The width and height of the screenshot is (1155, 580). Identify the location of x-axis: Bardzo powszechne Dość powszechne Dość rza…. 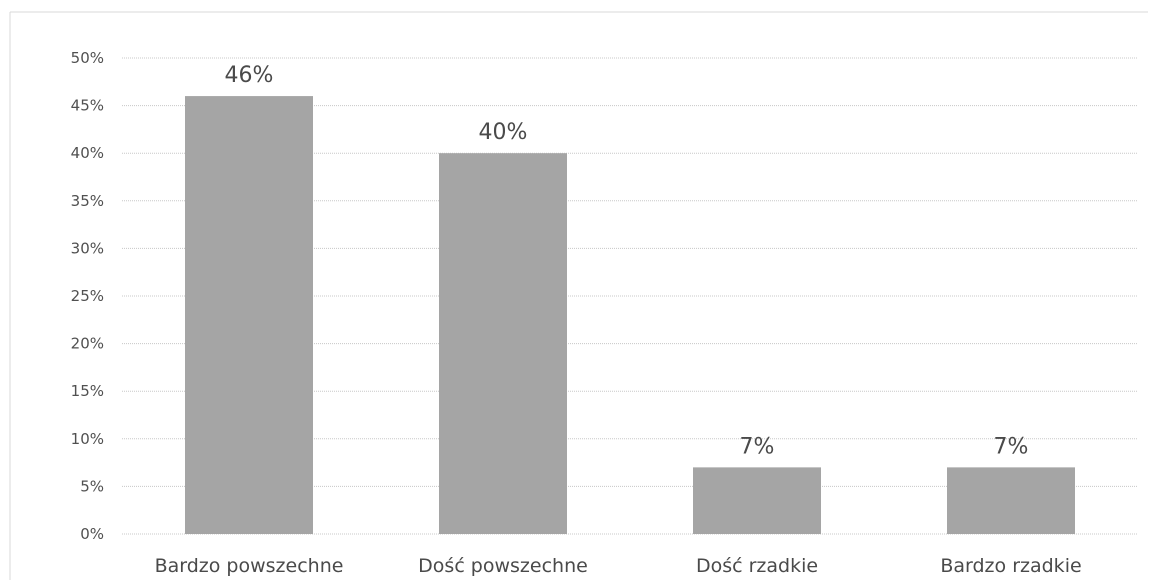
(618, 566).